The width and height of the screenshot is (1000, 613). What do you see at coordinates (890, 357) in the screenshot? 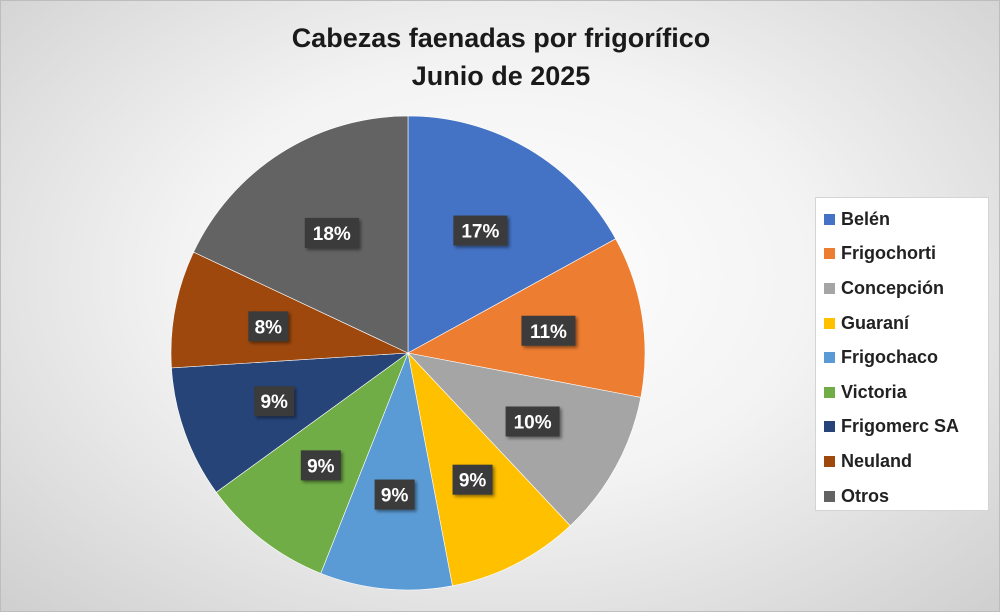
I see `legend-label: Frigochaco` at bounding box center [890, 357].